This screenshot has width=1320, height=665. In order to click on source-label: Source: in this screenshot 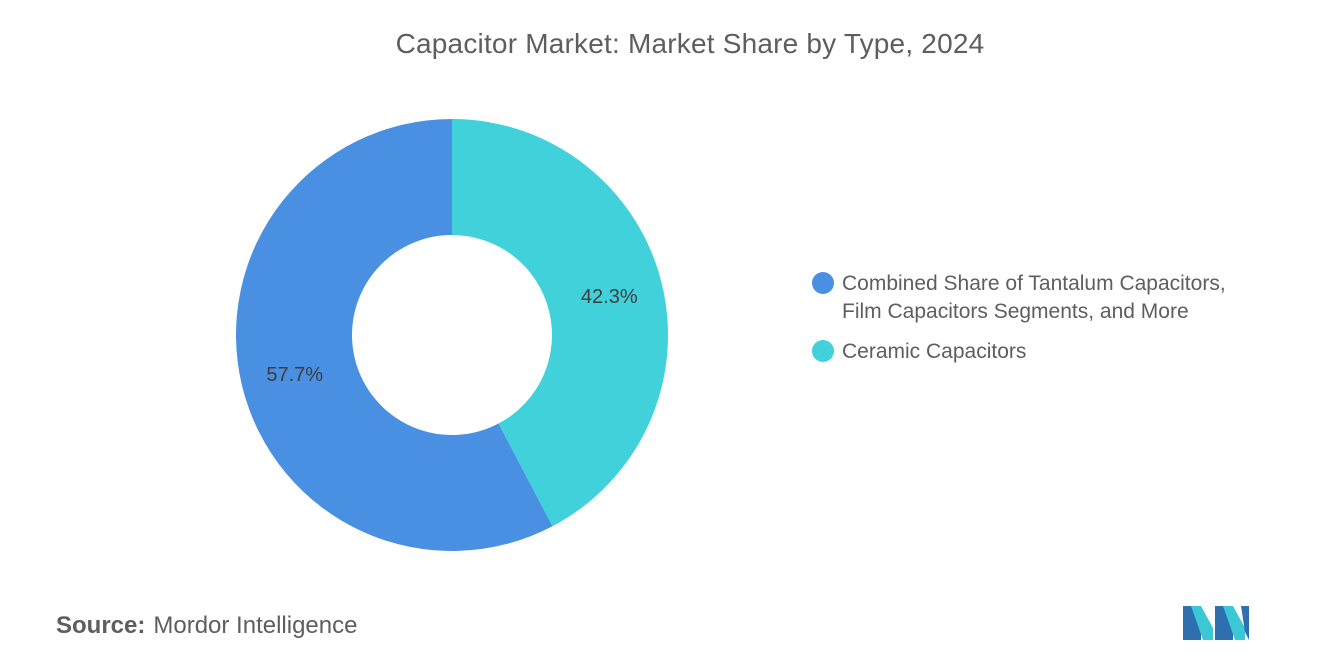, I will do `click(101, 625)`.